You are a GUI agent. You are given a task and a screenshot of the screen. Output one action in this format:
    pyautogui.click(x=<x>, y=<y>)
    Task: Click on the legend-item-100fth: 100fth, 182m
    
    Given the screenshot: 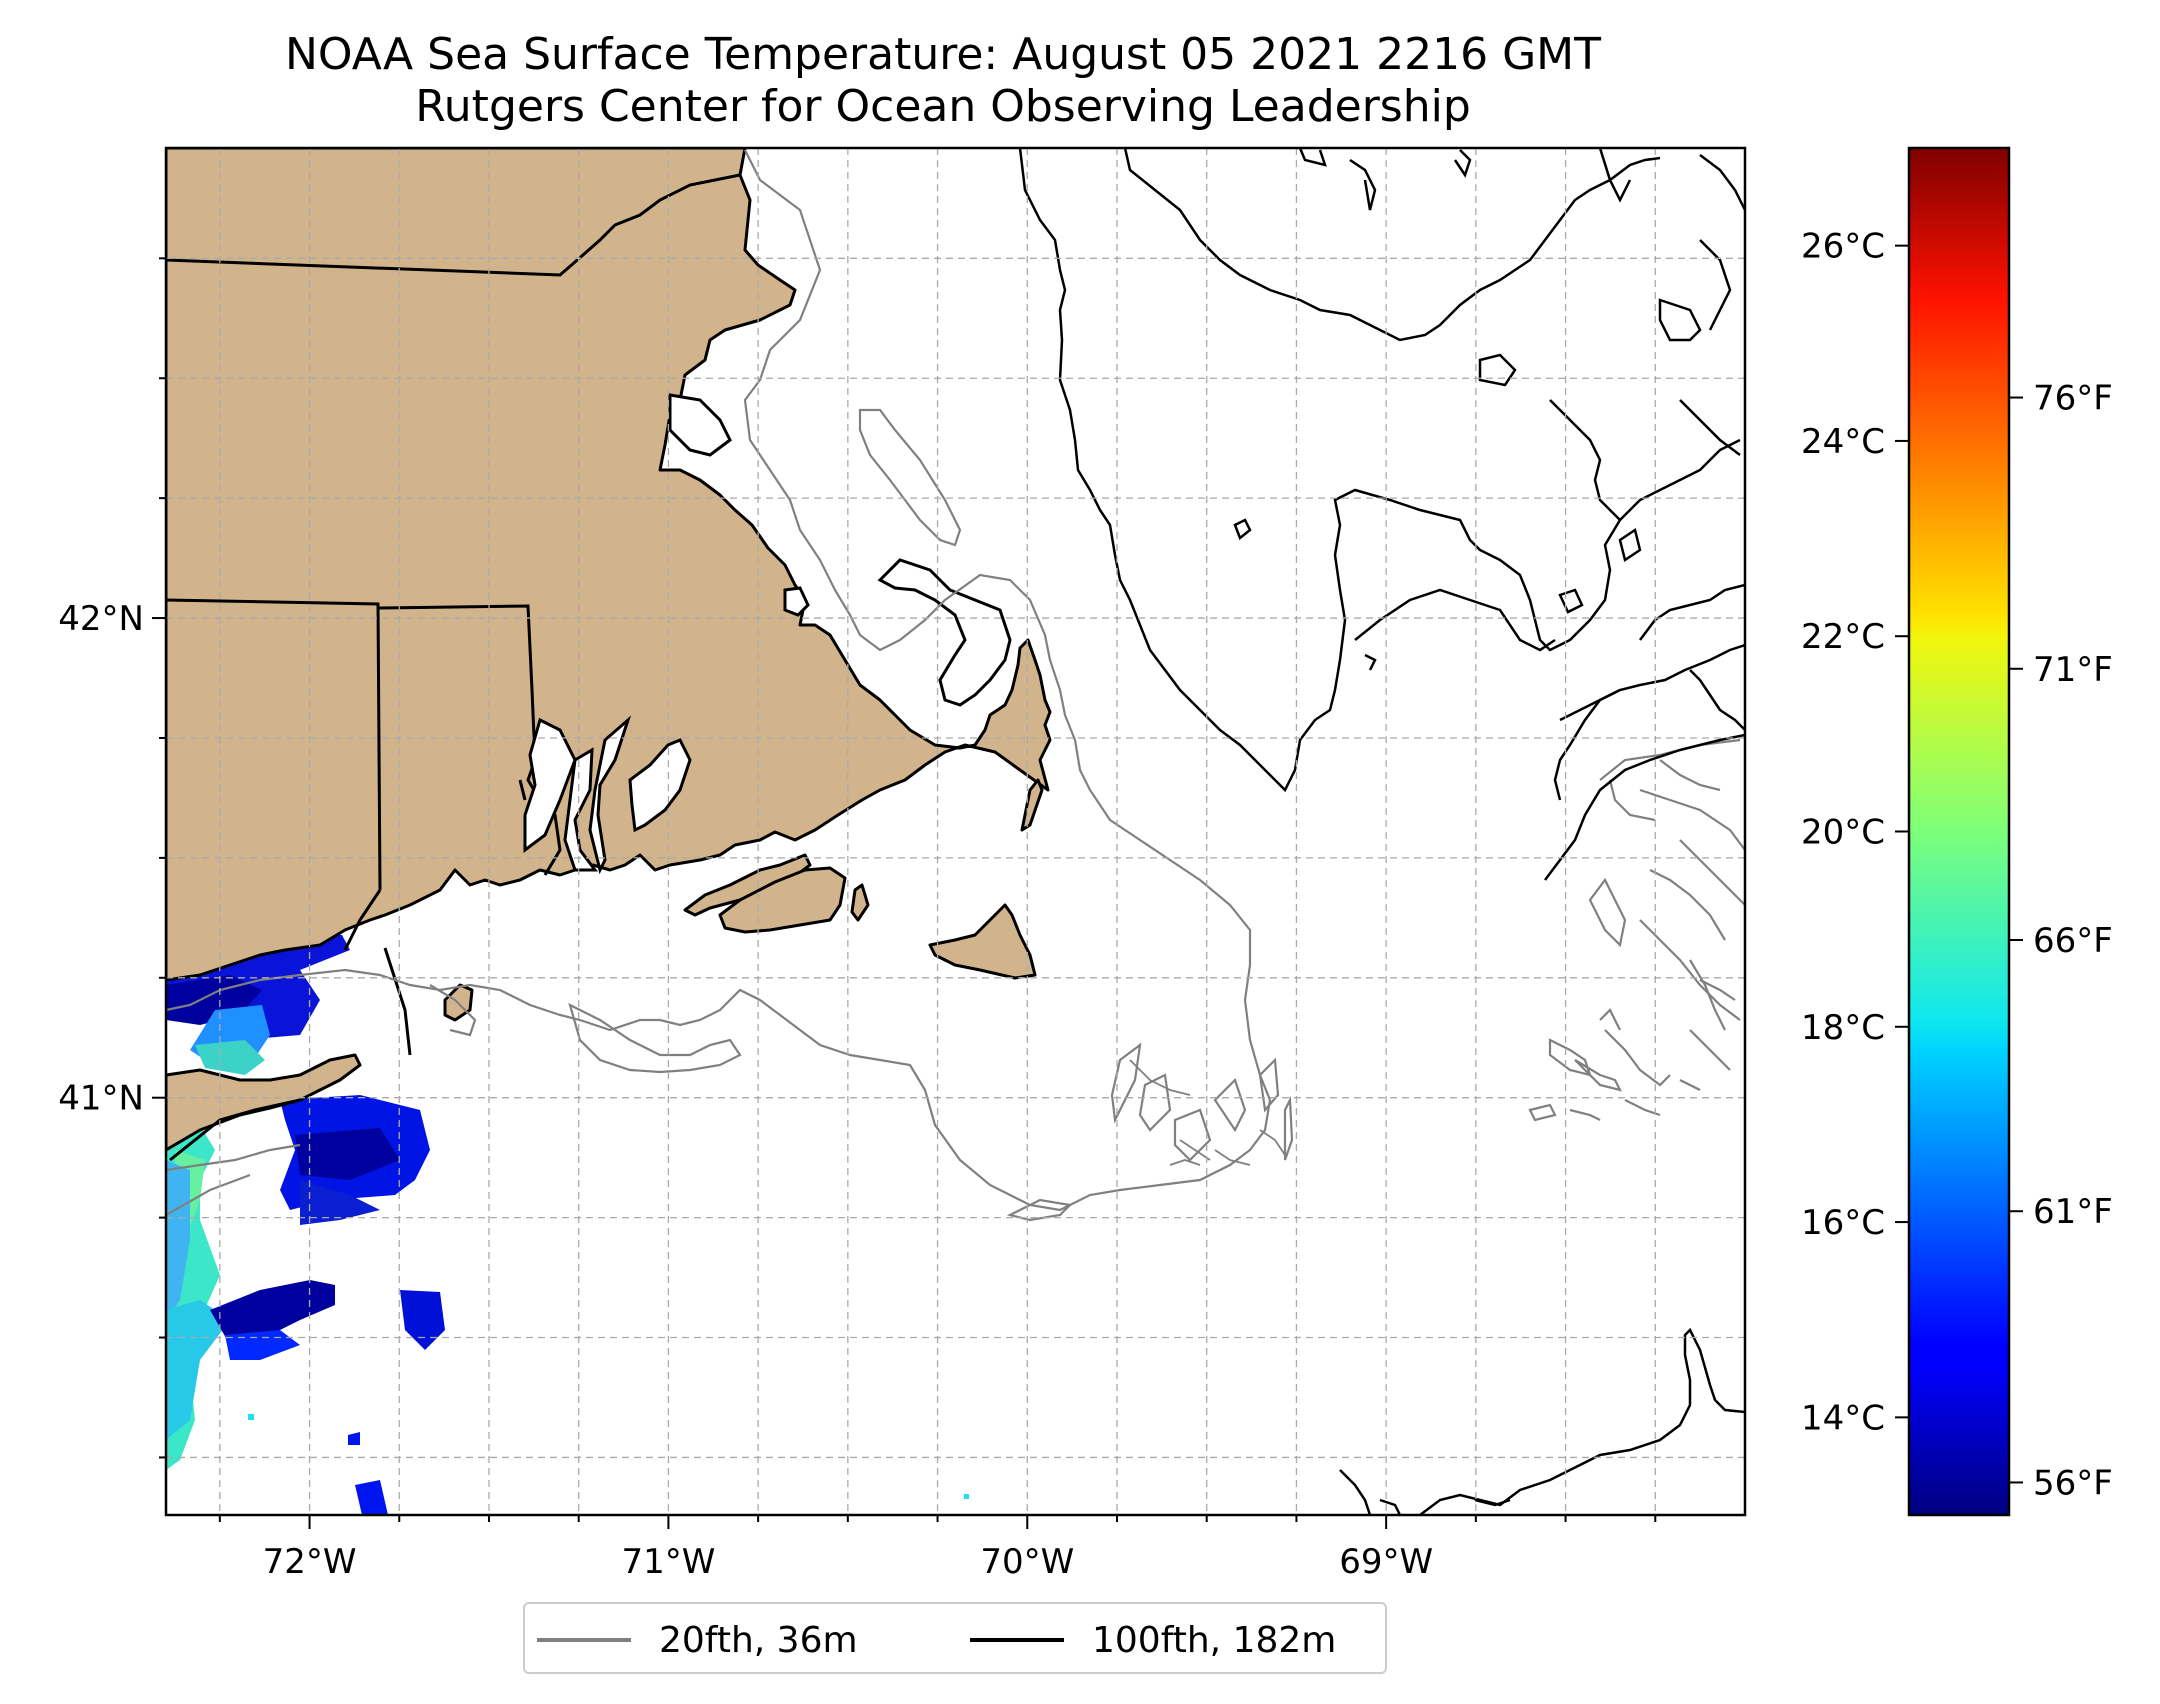 What is the action you would take?
    pyautogui.click(x=1153, y=1640)
    